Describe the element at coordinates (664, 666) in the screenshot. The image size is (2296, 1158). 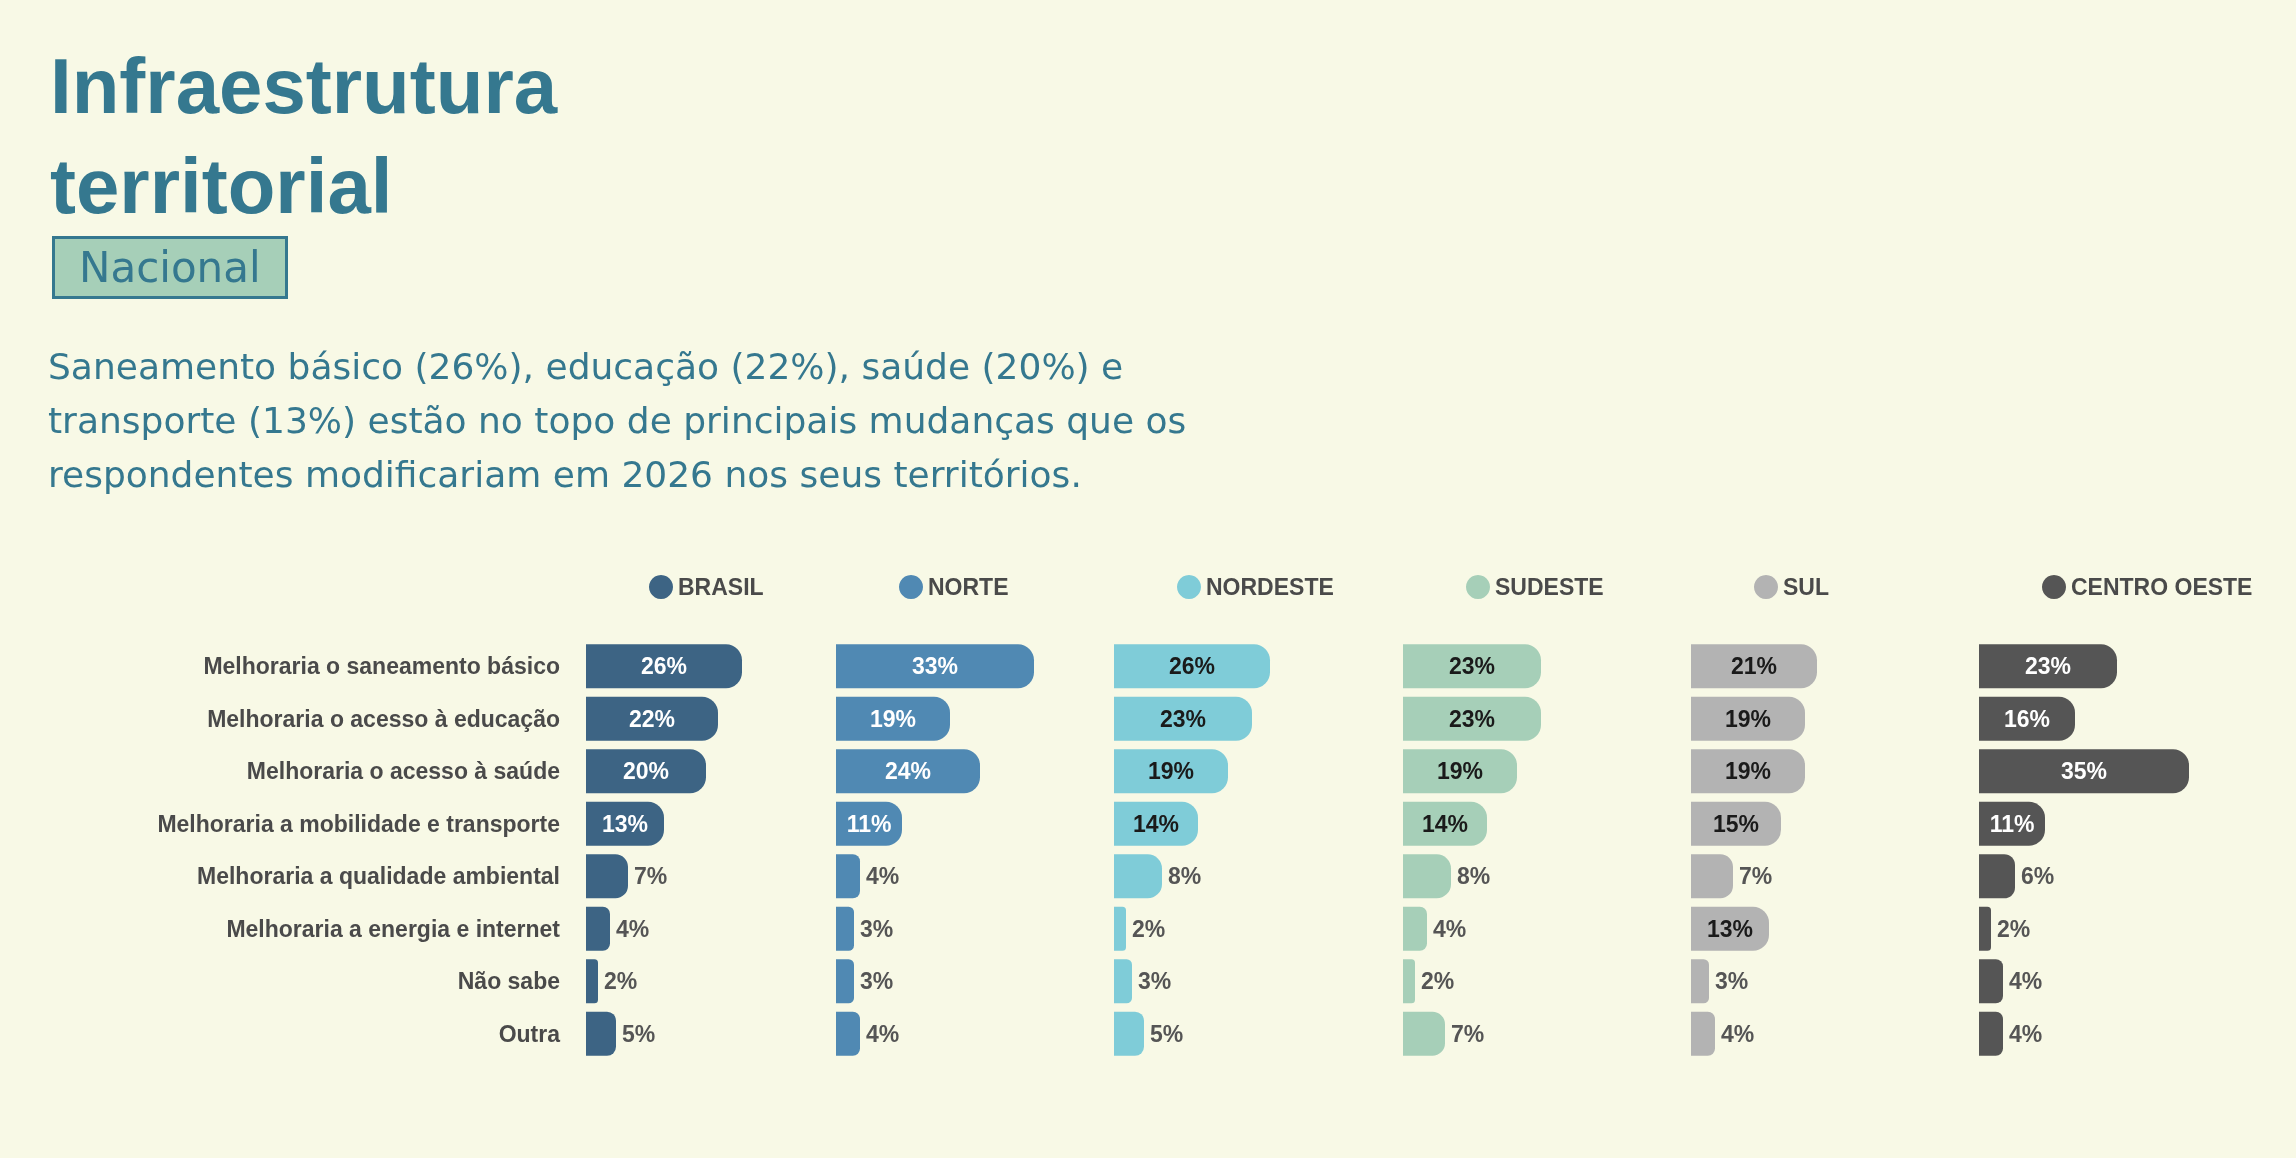
I see `data-label: 26%` at that location.